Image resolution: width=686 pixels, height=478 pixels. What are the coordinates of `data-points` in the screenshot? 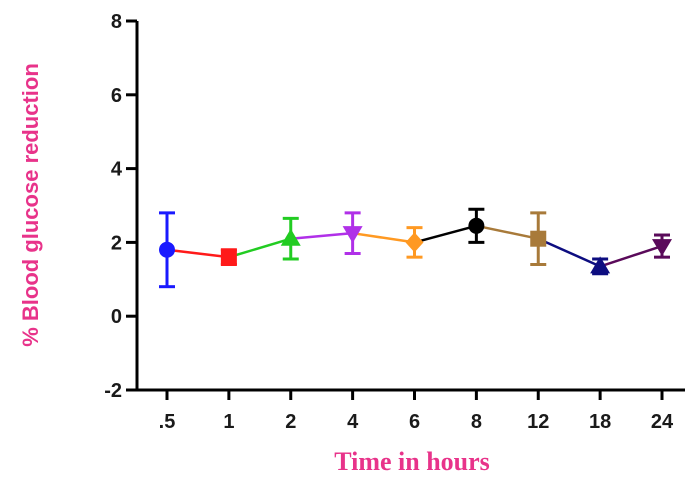 It's located at (415, 246).